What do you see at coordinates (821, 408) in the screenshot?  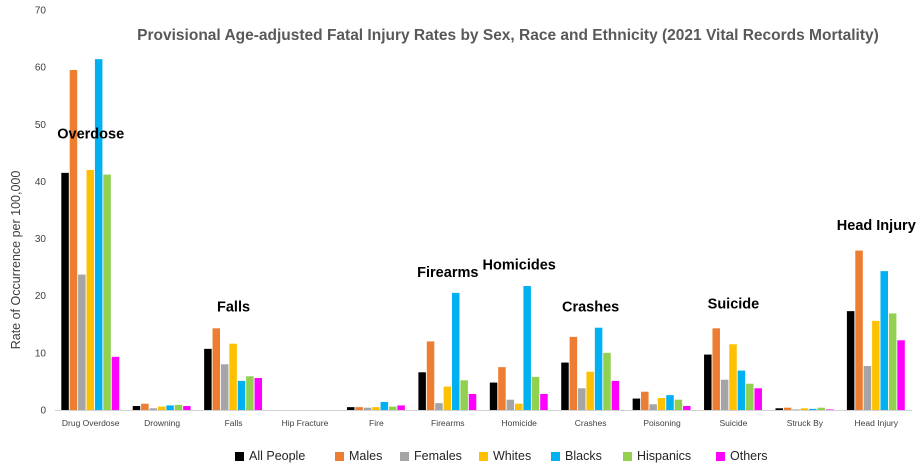 I see `bar-struck-by-hispanics` at bounding box center [821, 408].